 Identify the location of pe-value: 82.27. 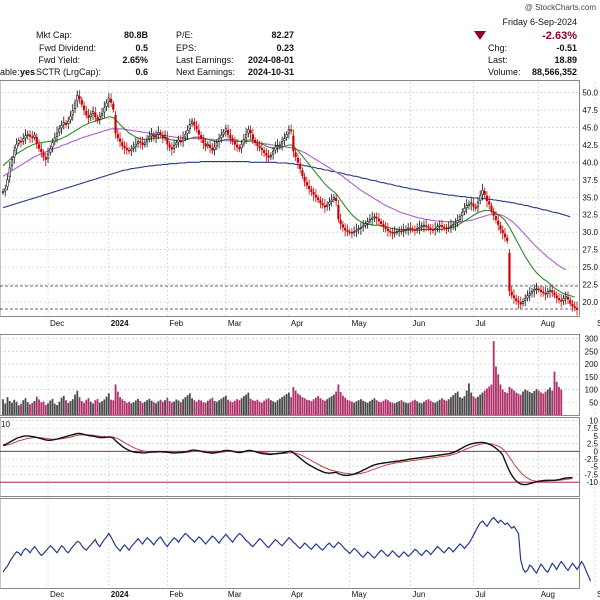
(282, 35).